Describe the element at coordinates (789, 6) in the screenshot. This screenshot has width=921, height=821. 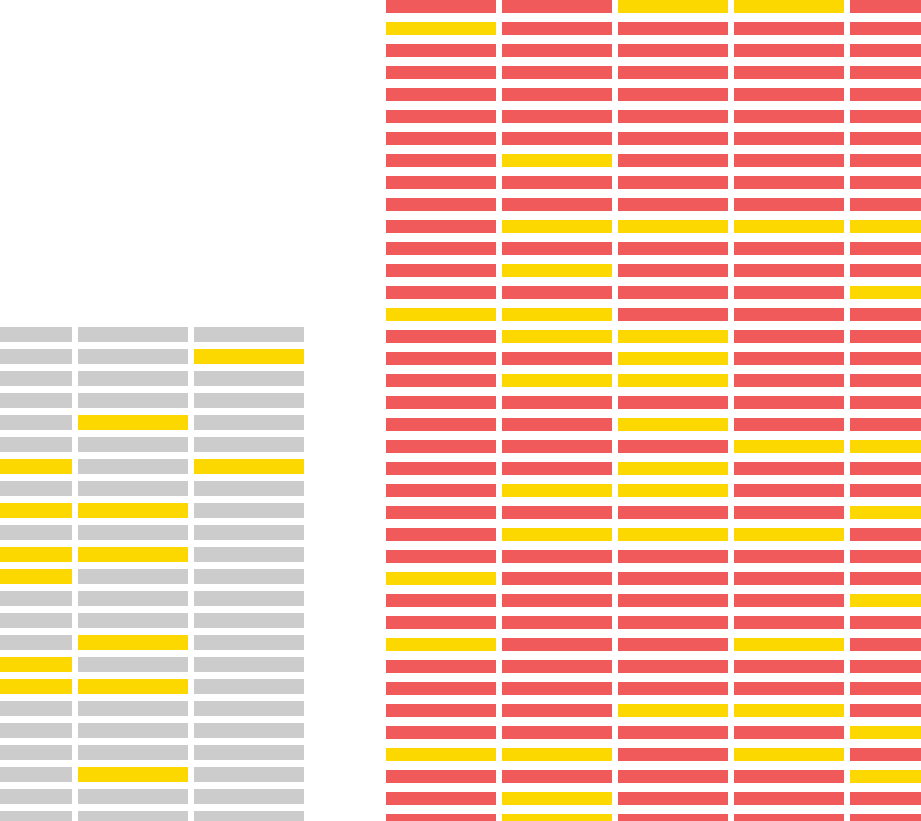
I see `red-grid-cell-r0-c3` at that location.